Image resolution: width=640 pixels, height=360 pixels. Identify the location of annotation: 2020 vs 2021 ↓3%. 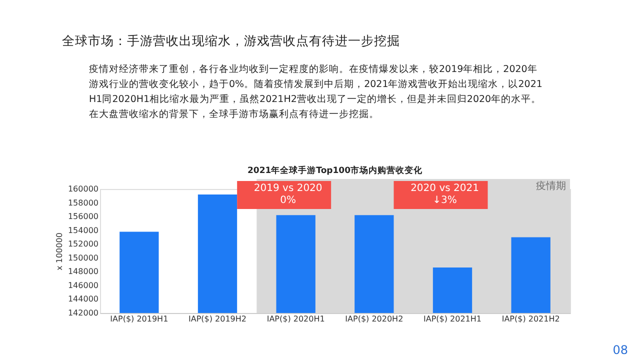
(444, 194).